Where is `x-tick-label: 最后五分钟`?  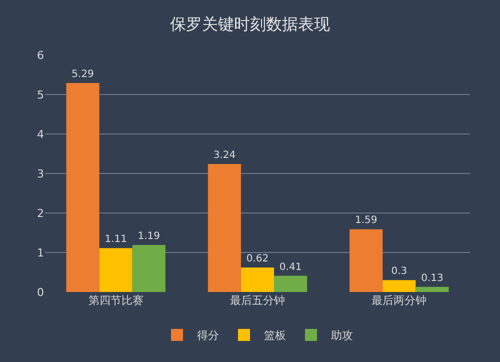 x-tick-label: 最后五分钟 is located at coordinates (257, 300).